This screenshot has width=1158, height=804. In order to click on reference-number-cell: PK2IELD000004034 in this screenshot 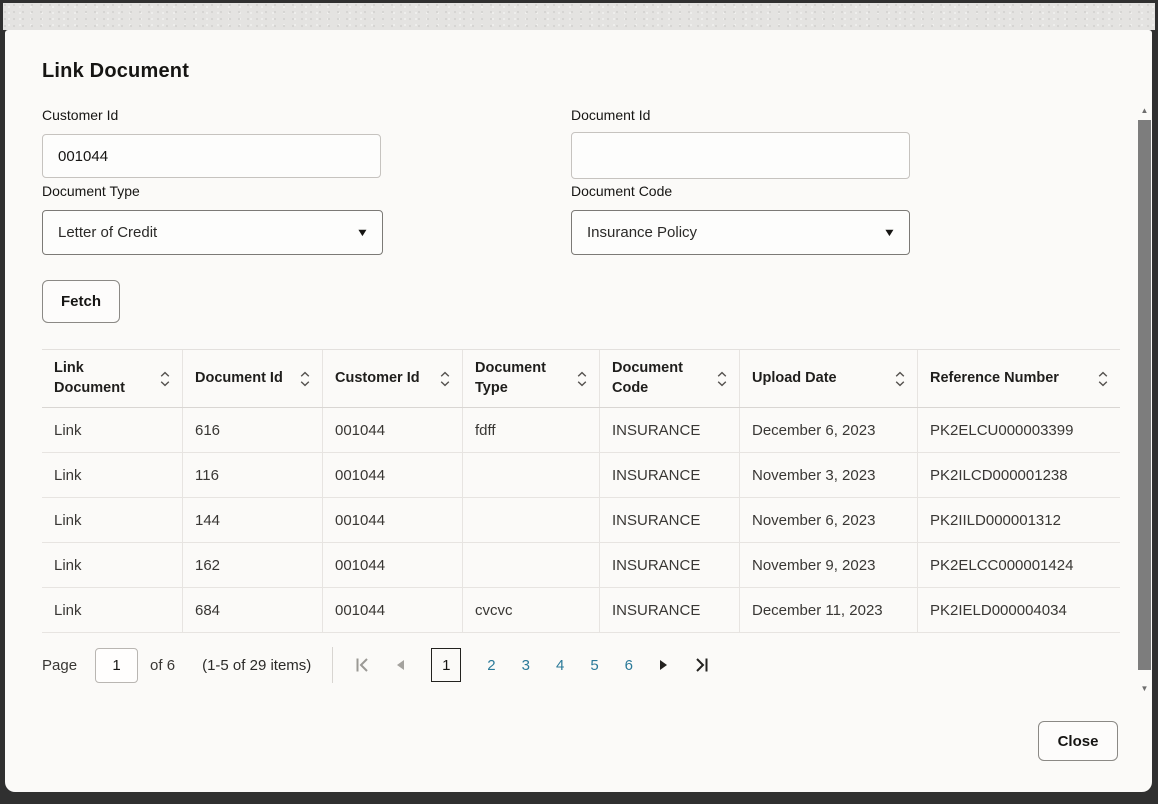, I will do `click(998, 610)`.